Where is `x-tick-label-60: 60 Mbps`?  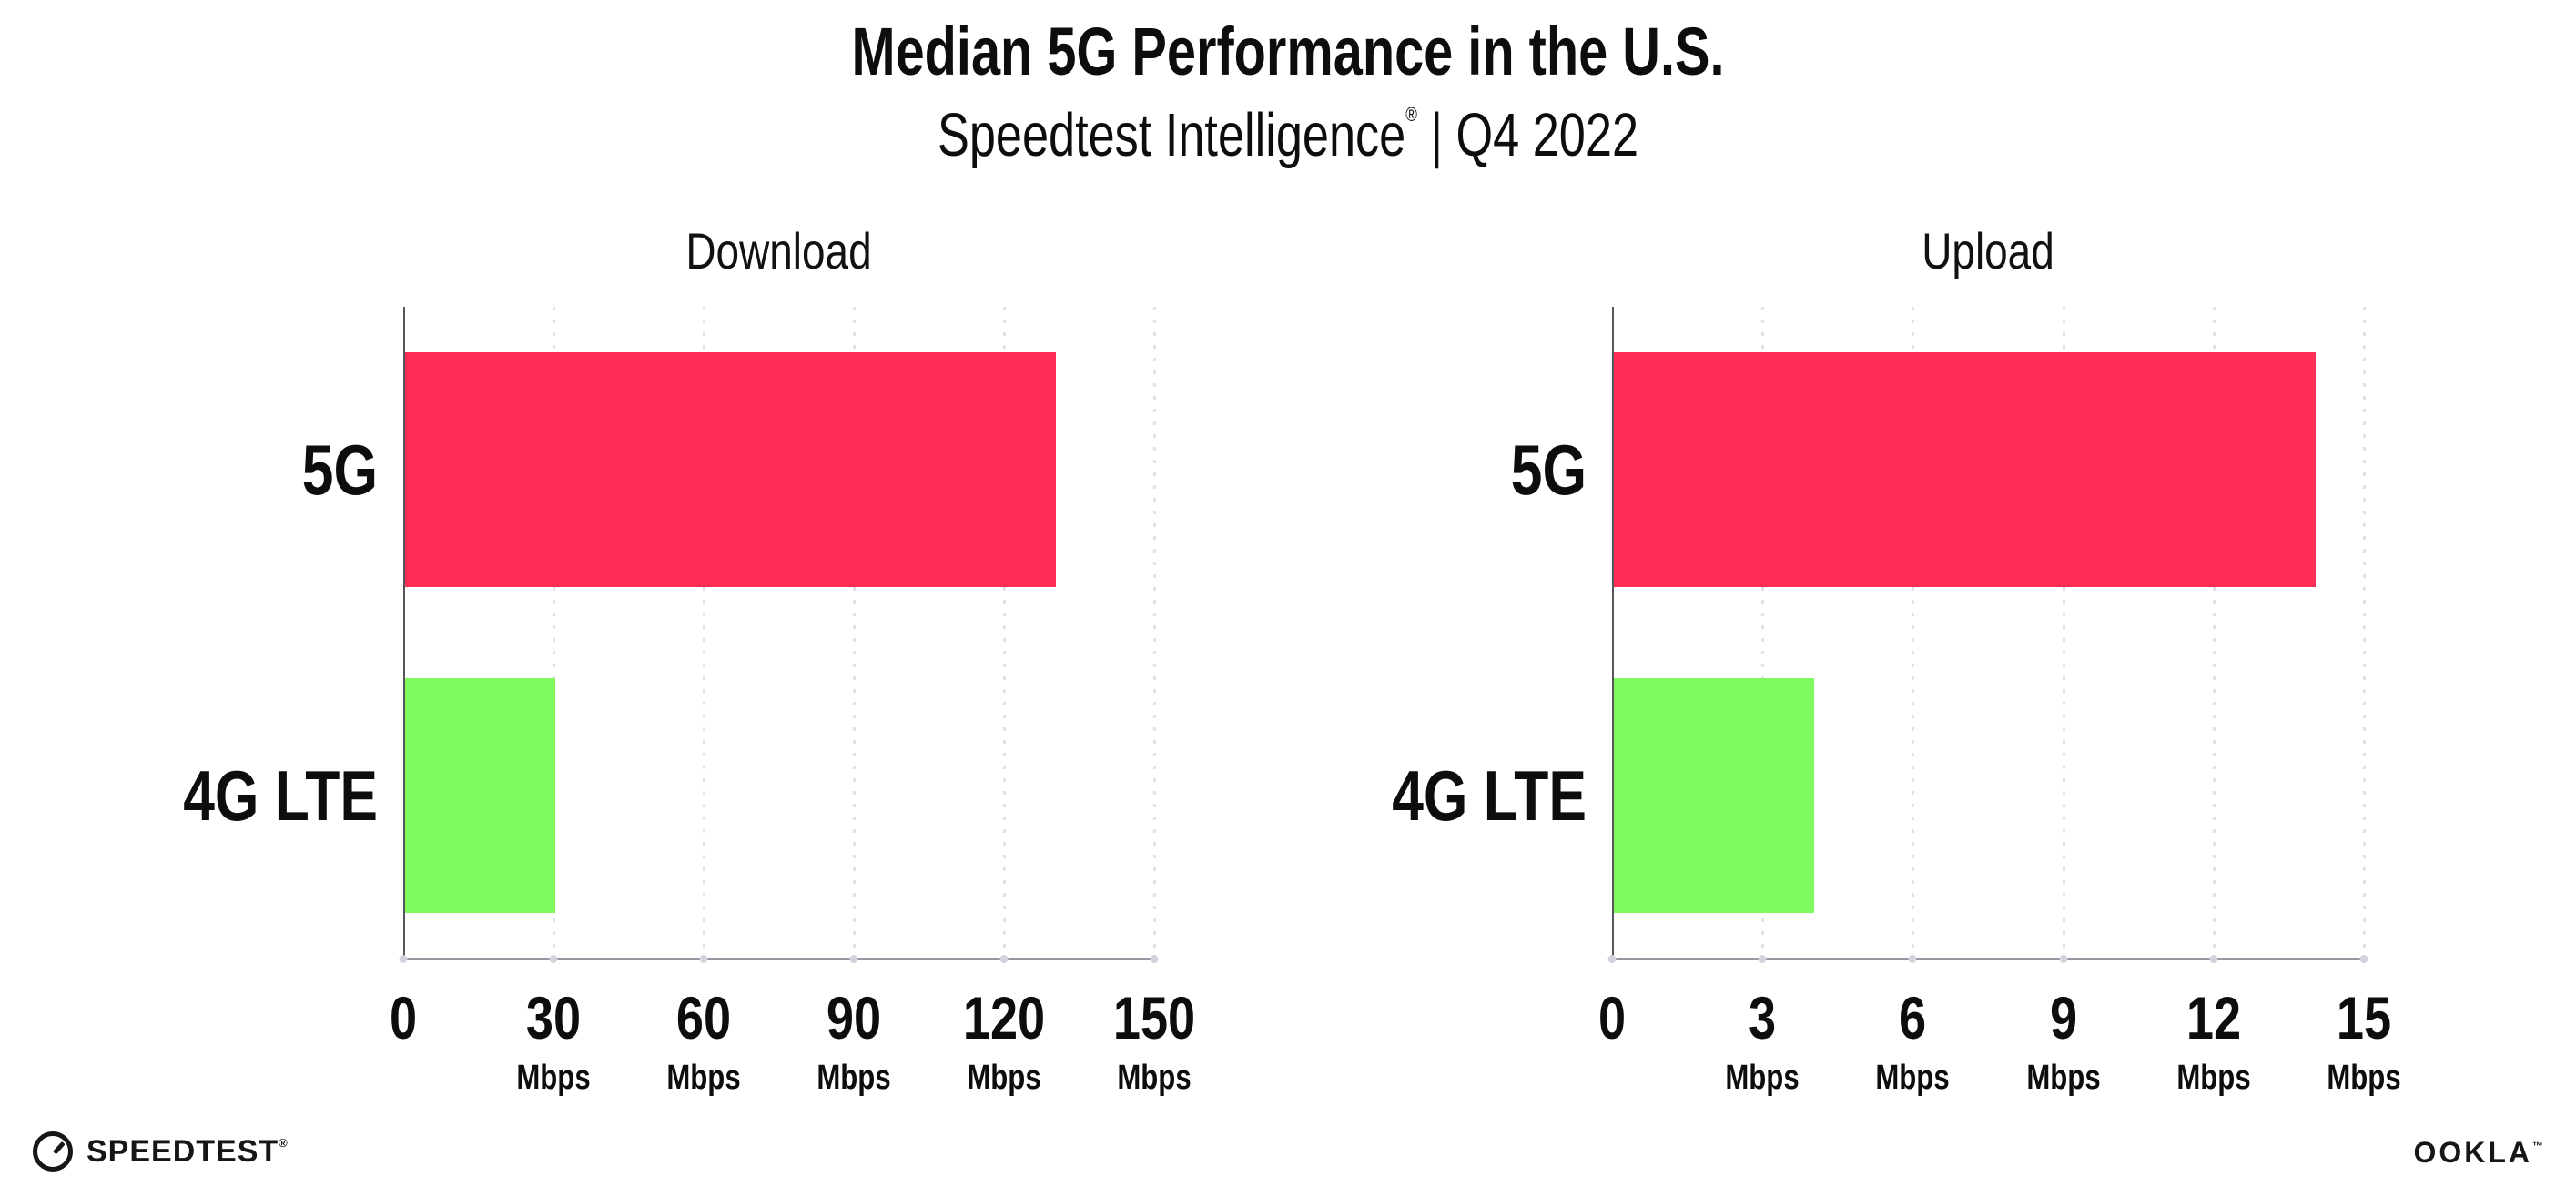
x-tick-label-60: 60 Mbps is located at coordinates (704, 1041).